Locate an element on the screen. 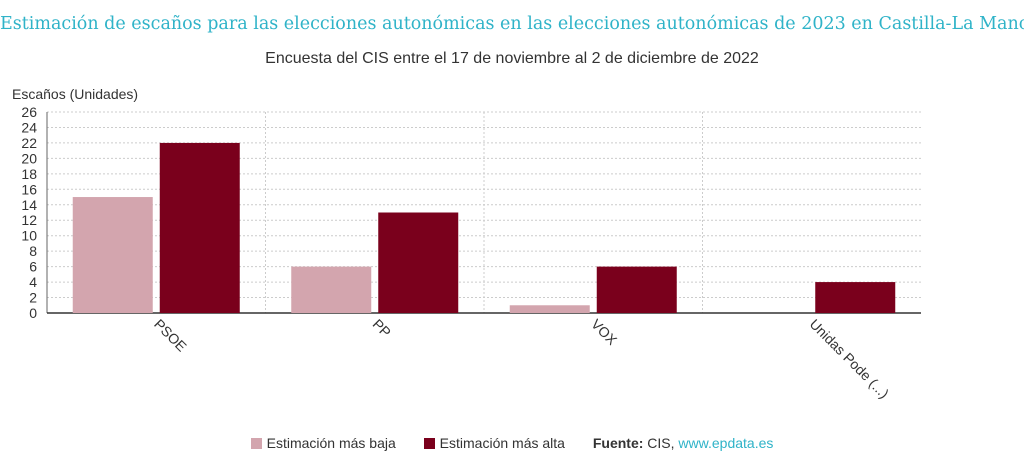  legend-label-high: Estimación más alta is located at coordinates (502, 443).